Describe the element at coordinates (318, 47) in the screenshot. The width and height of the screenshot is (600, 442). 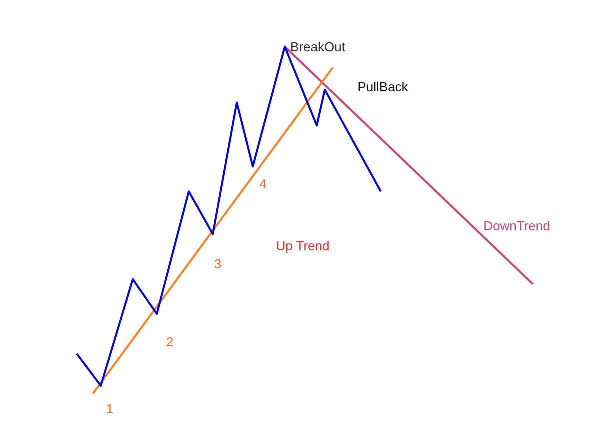
I see `annotation: BreakOut` at that location.